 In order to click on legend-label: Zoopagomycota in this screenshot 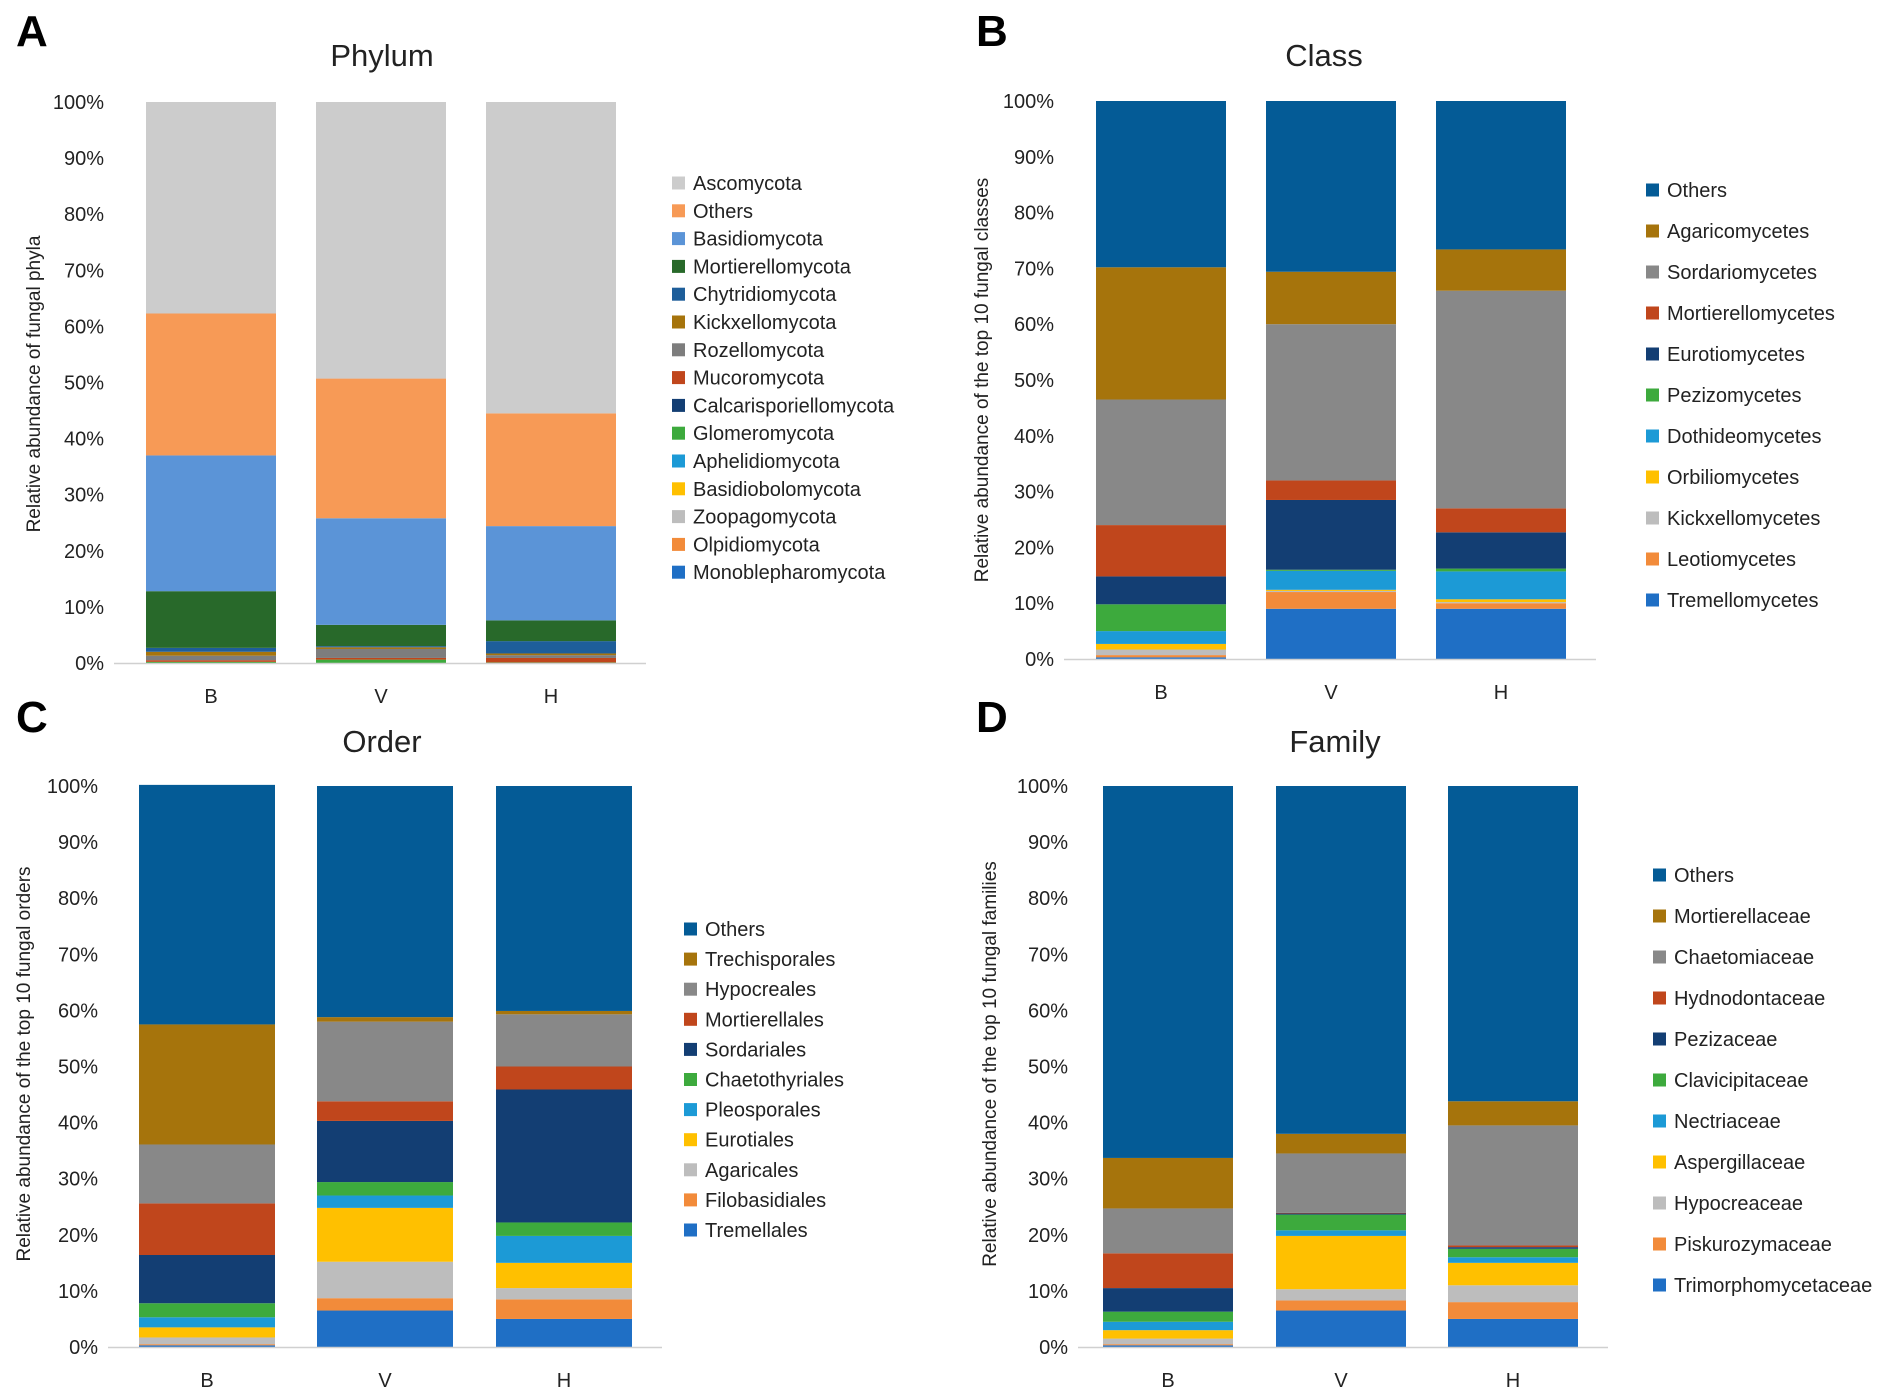, I will do `click(765, 518)`.